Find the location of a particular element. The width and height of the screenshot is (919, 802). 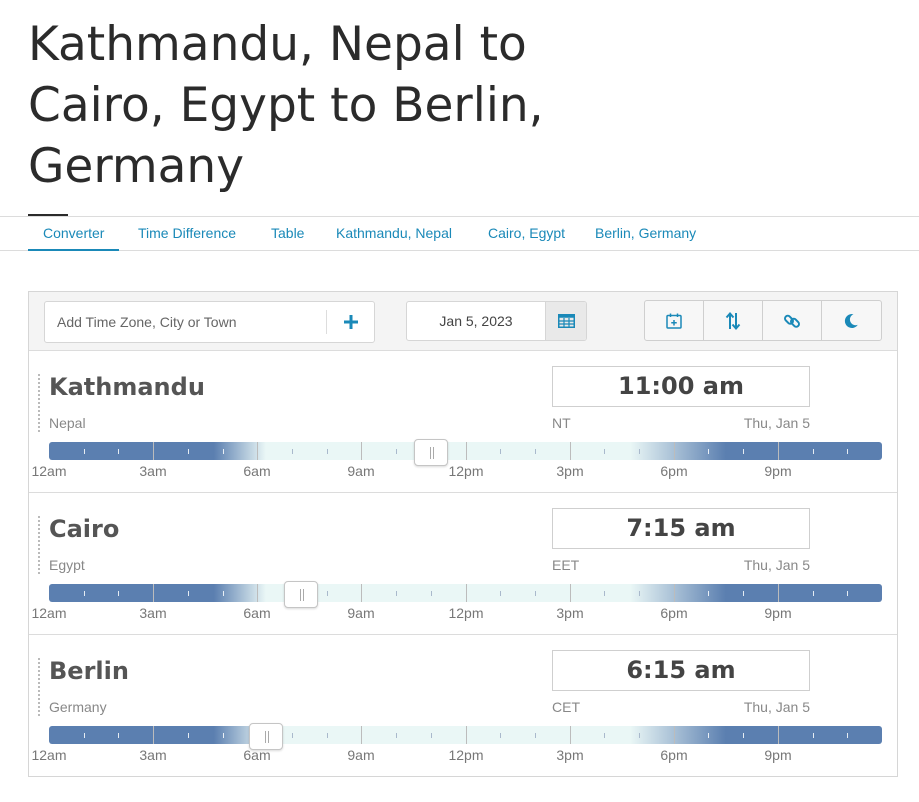

dark-mode-button is located at coordinates (851, 320).